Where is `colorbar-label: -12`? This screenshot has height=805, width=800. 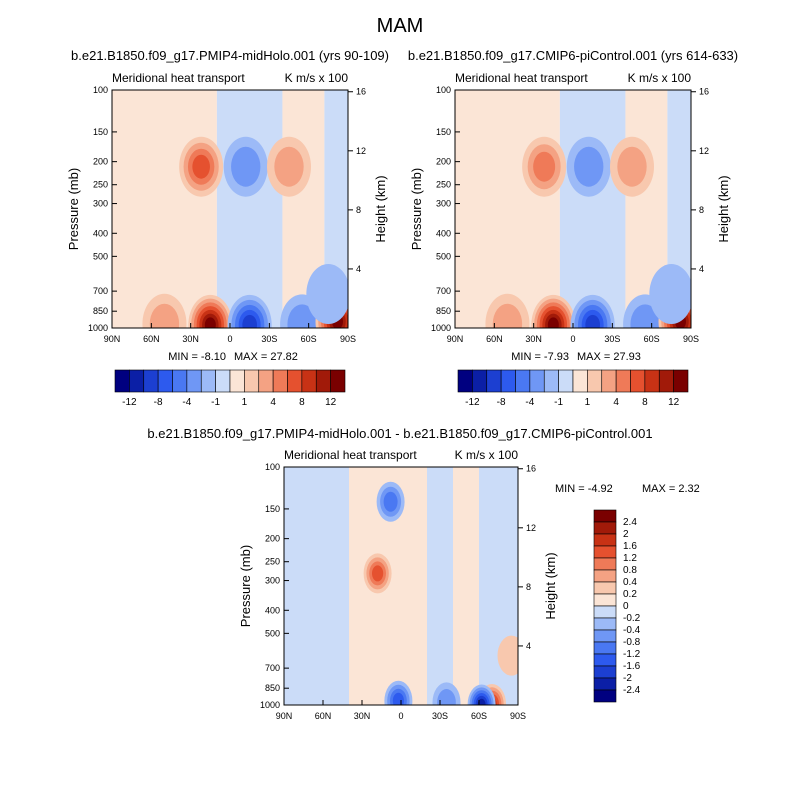
colorbar-label: -12 is located at coordinates (129, 402).